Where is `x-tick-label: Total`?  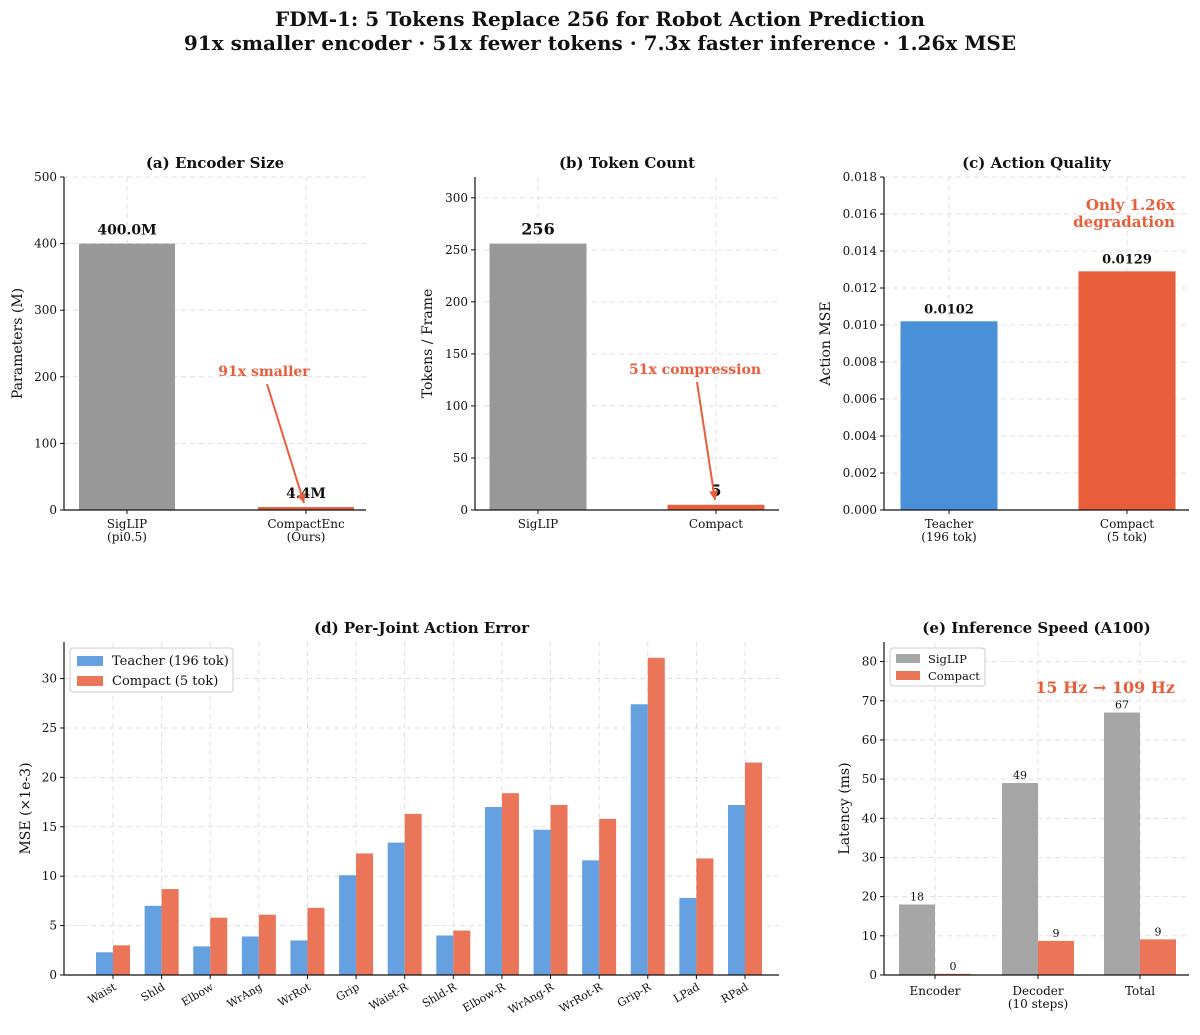 x-tick-label: Total is located at coordinates (1140, 991).